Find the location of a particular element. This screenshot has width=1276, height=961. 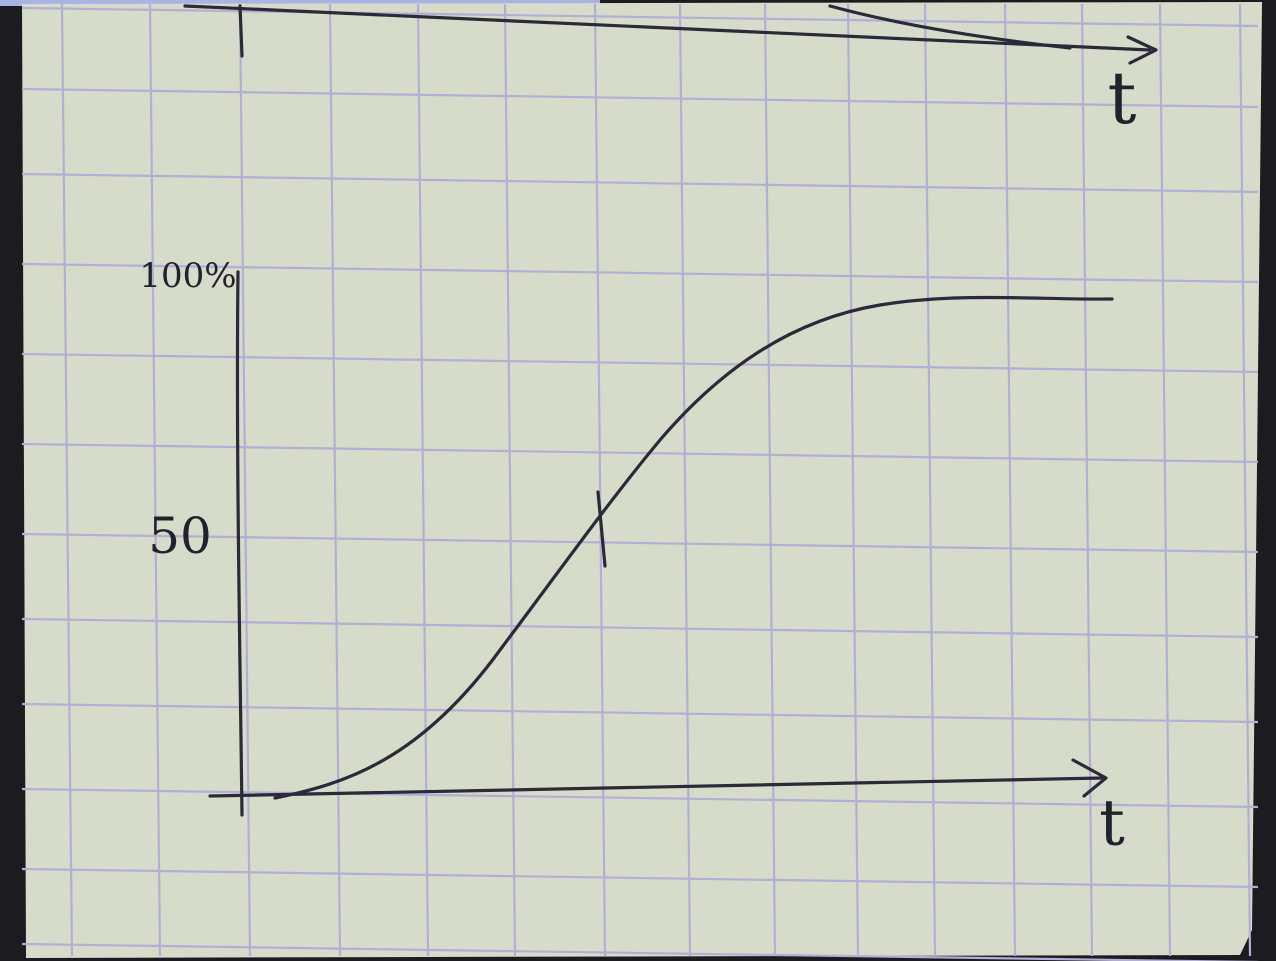

frame-edge is located at coordinates (300, 3).